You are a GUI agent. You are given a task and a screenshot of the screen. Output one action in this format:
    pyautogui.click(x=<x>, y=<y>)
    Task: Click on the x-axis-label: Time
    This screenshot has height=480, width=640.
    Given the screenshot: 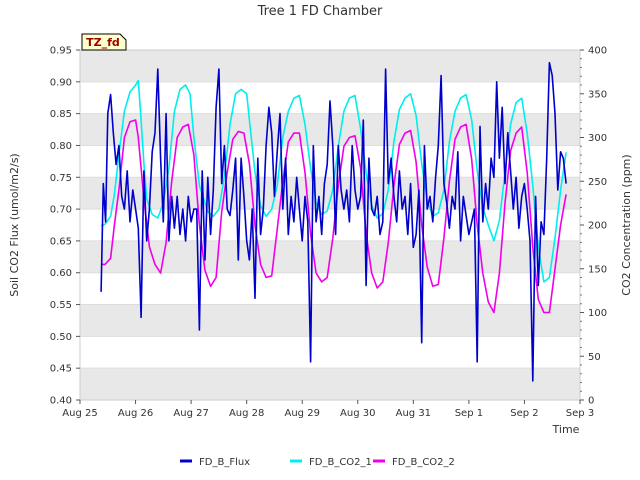 What is the action you would take?
    pyautogui.click(x=566, y=429)
    